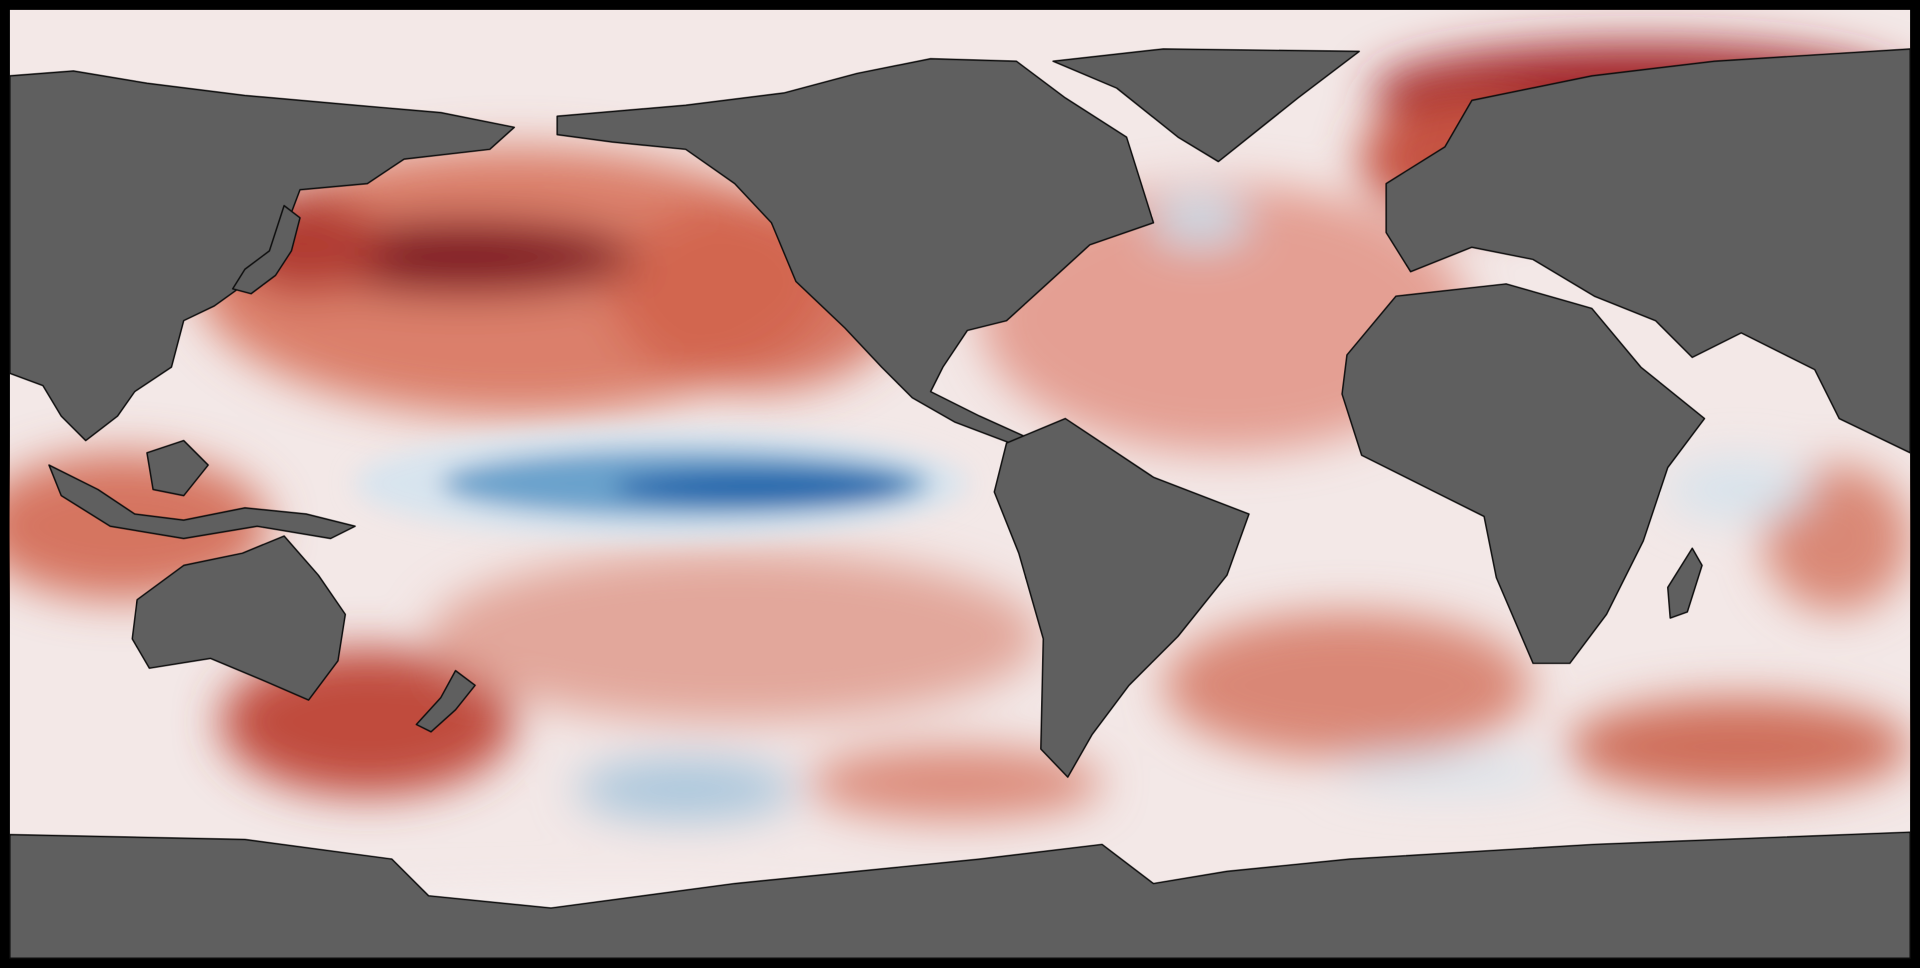 The width and height of the screenshot is (1920, 968). Describe the element at coordinates (266, 249) in the screenshot. I see `japan` at that location.